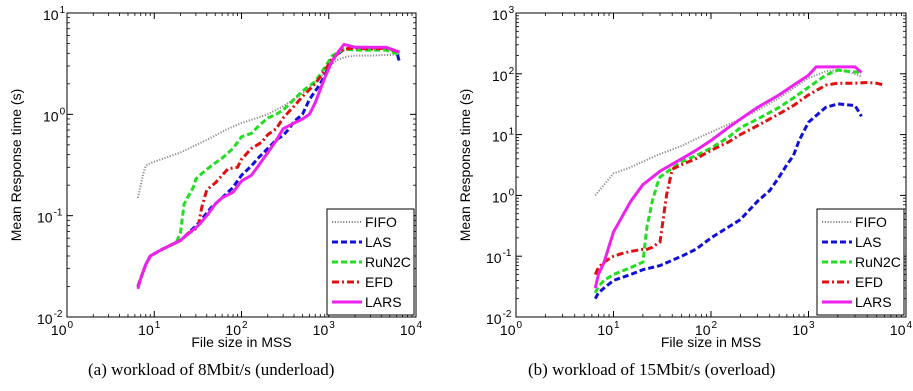  What do you see at coordinates (211, 369) in the screenshot?
I see `caption-a: (a) workload of 8Mbit/s (underload)` at bounding box center [211, 369].